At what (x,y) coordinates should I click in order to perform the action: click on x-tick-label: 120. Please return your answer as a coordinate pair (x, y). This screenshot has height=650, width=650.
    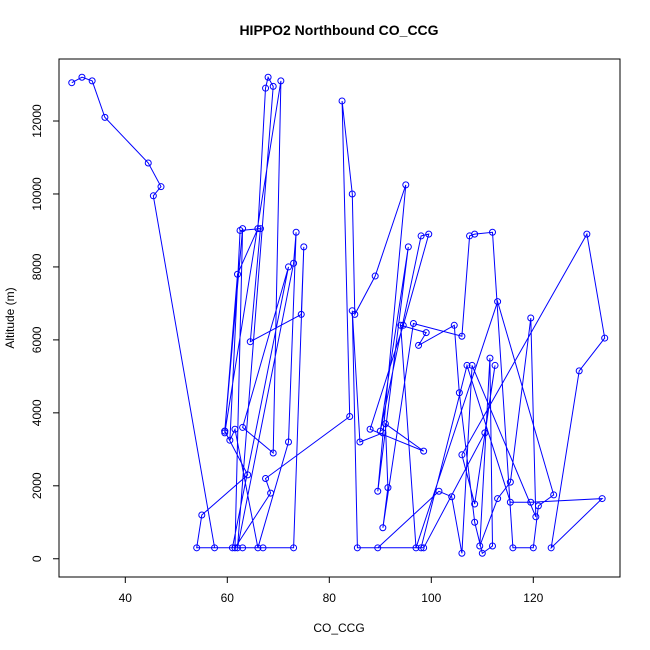
    Looking at the image, I should click on (533, 598).